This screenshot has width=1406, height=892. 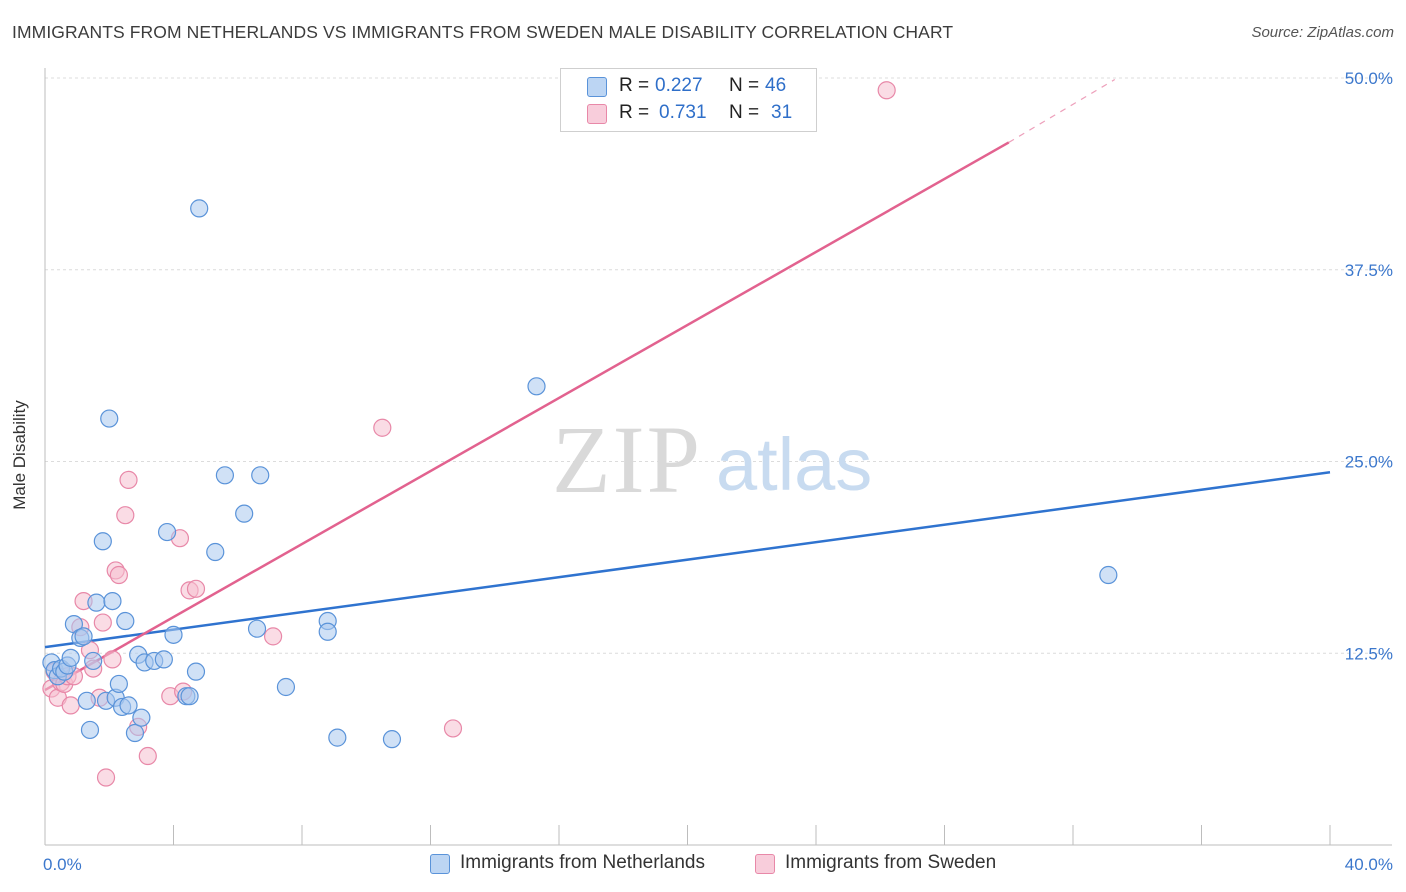 I want to click on y-tick-label: 12.5%, so click(x=1369, y=653).